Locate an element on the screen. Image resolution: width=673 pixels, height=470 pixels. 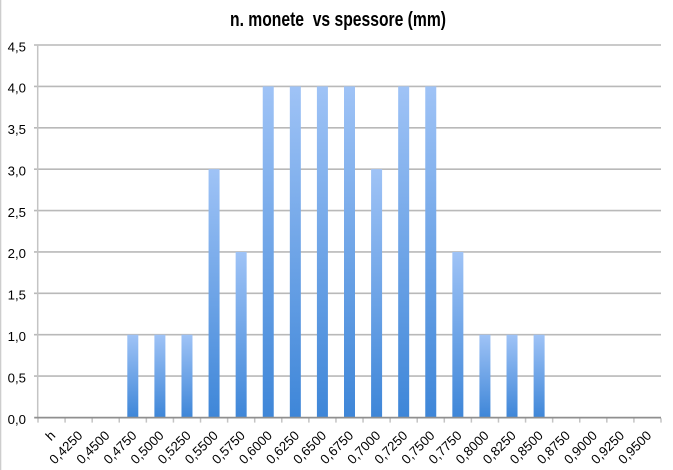
svg-text: n. monete vs spessore (mm) is located at coordinates (338, 20).